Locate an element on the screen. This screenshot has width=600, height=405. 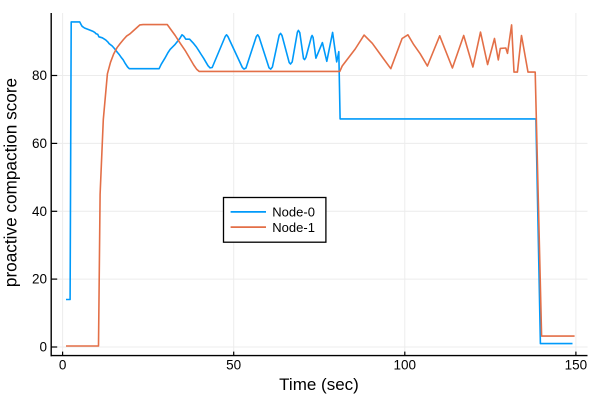
svg-text: 150 is located at coordinates (576, 365).